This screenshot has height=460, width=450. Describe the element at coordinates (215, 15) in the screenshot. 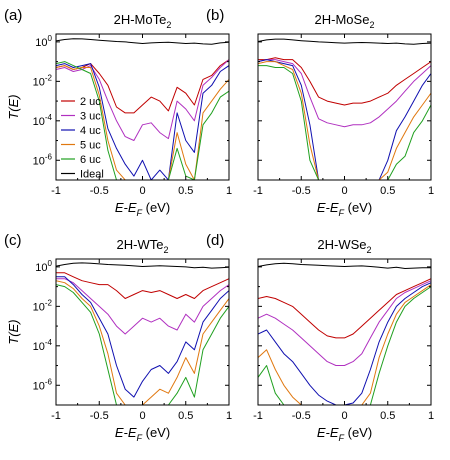

I see `panel-letter: (b)` at that location.